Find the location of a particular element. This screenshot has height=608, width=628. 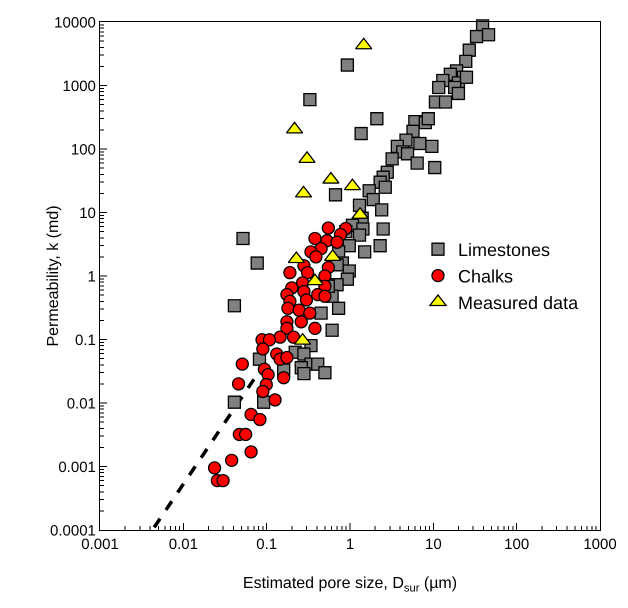

y-tick-label: 10 is located at coordinates (87, 213).